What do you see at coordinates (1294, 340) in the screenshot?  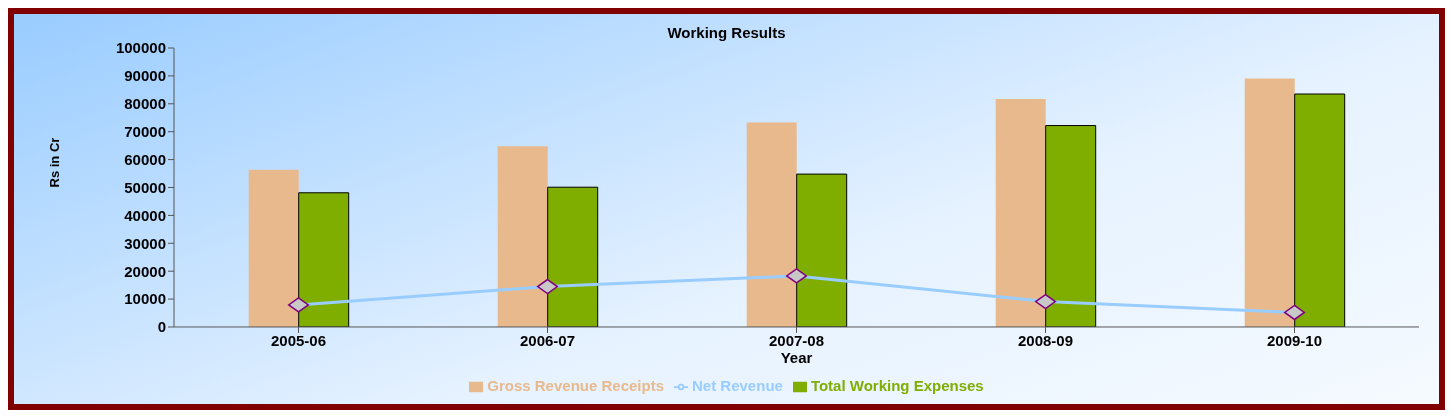 I see `x-tick-label: 2009-10` at bounding box center [1294, 340].